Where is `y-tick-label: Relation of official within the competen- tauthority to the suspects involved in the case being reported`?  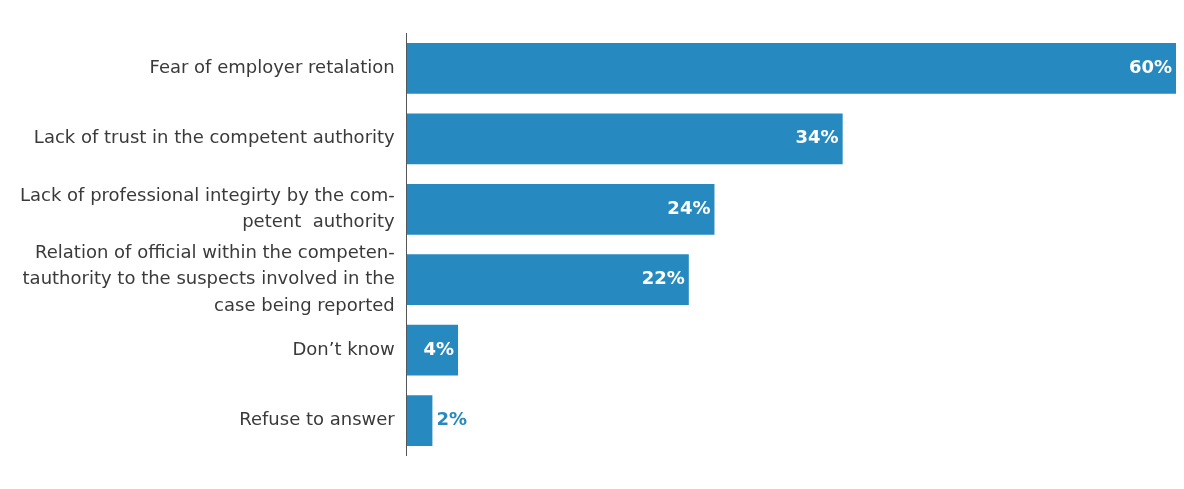 y-tick-label: Relation of official within the competen- tauthority to the suspects involved in the case being reported is located at coordinates (208, 278).